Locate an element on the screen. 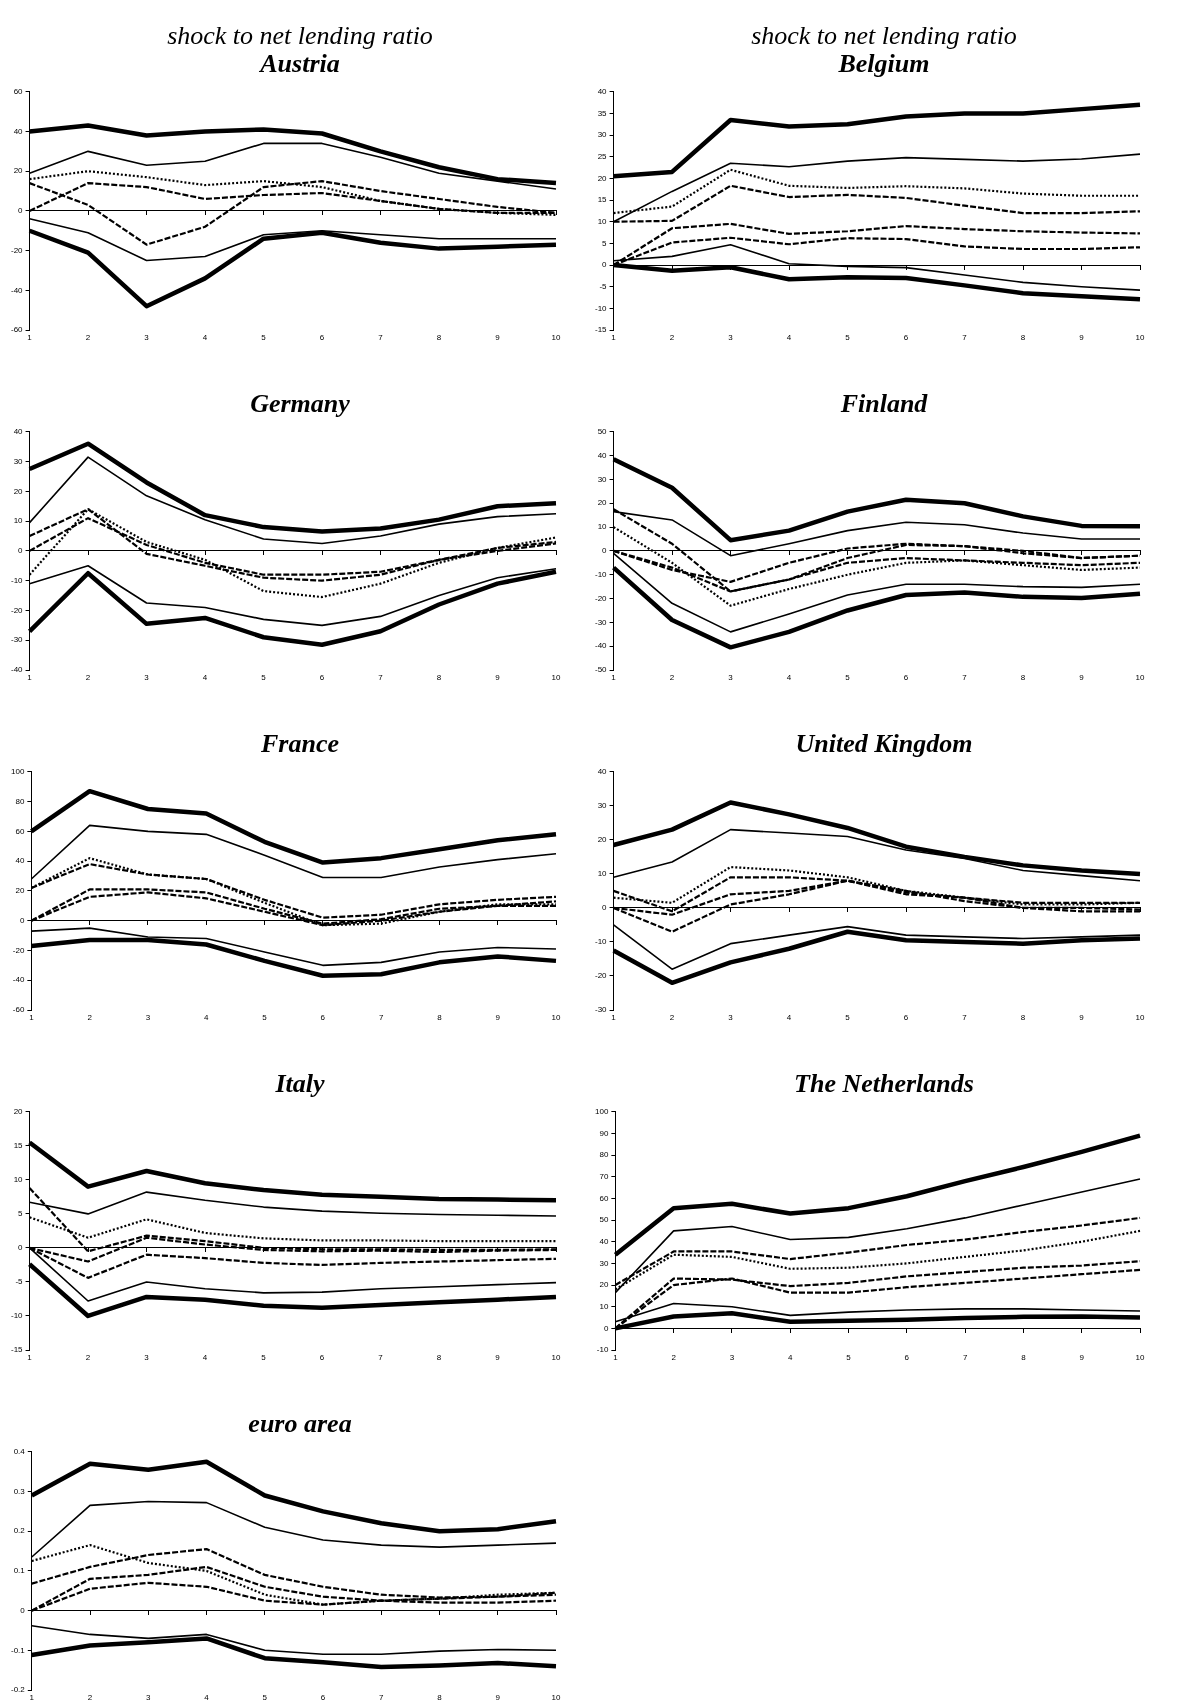 This screenshot has width=1184, height=1704. y-tick-label: 90 is located at coordinates (604, 1133).